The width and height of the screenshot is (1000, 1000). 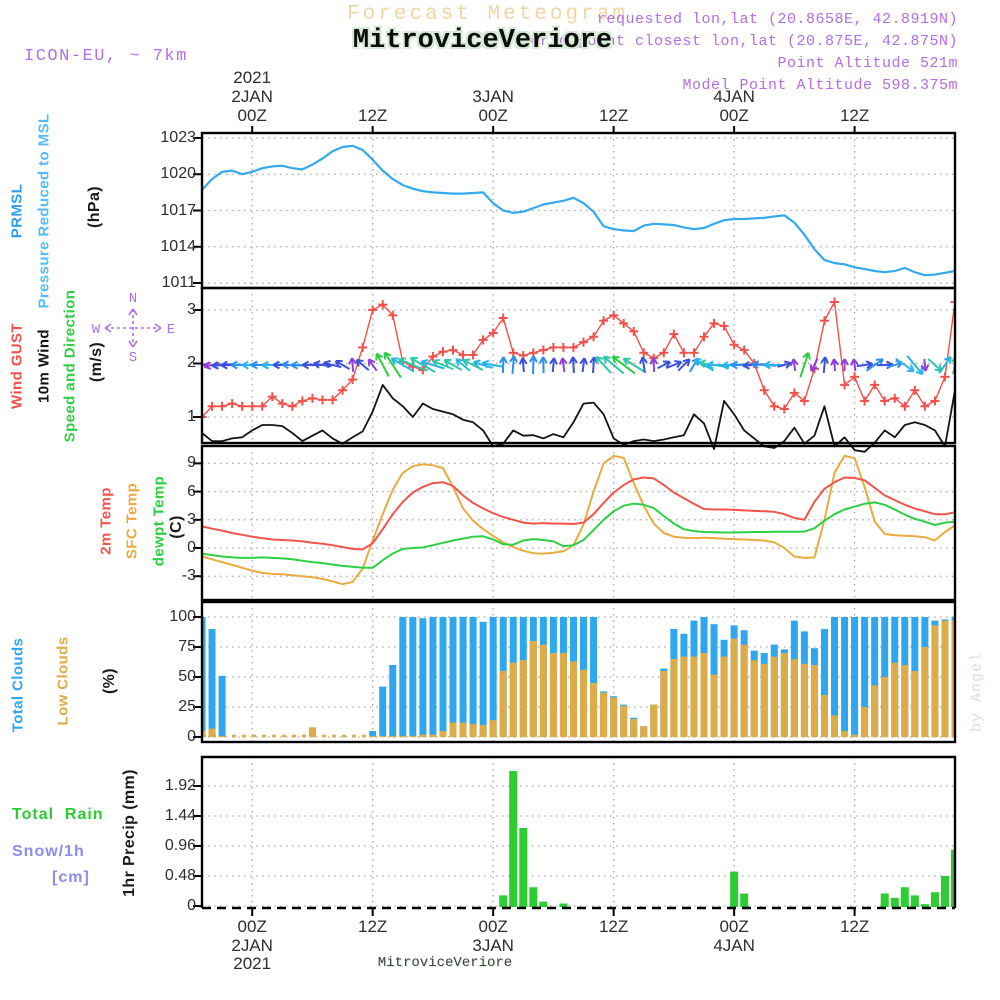 What do you see at coordinates (191, 416) in the screenshot?
I see `y-tick-label: 1` at bounding box center [191, 416].